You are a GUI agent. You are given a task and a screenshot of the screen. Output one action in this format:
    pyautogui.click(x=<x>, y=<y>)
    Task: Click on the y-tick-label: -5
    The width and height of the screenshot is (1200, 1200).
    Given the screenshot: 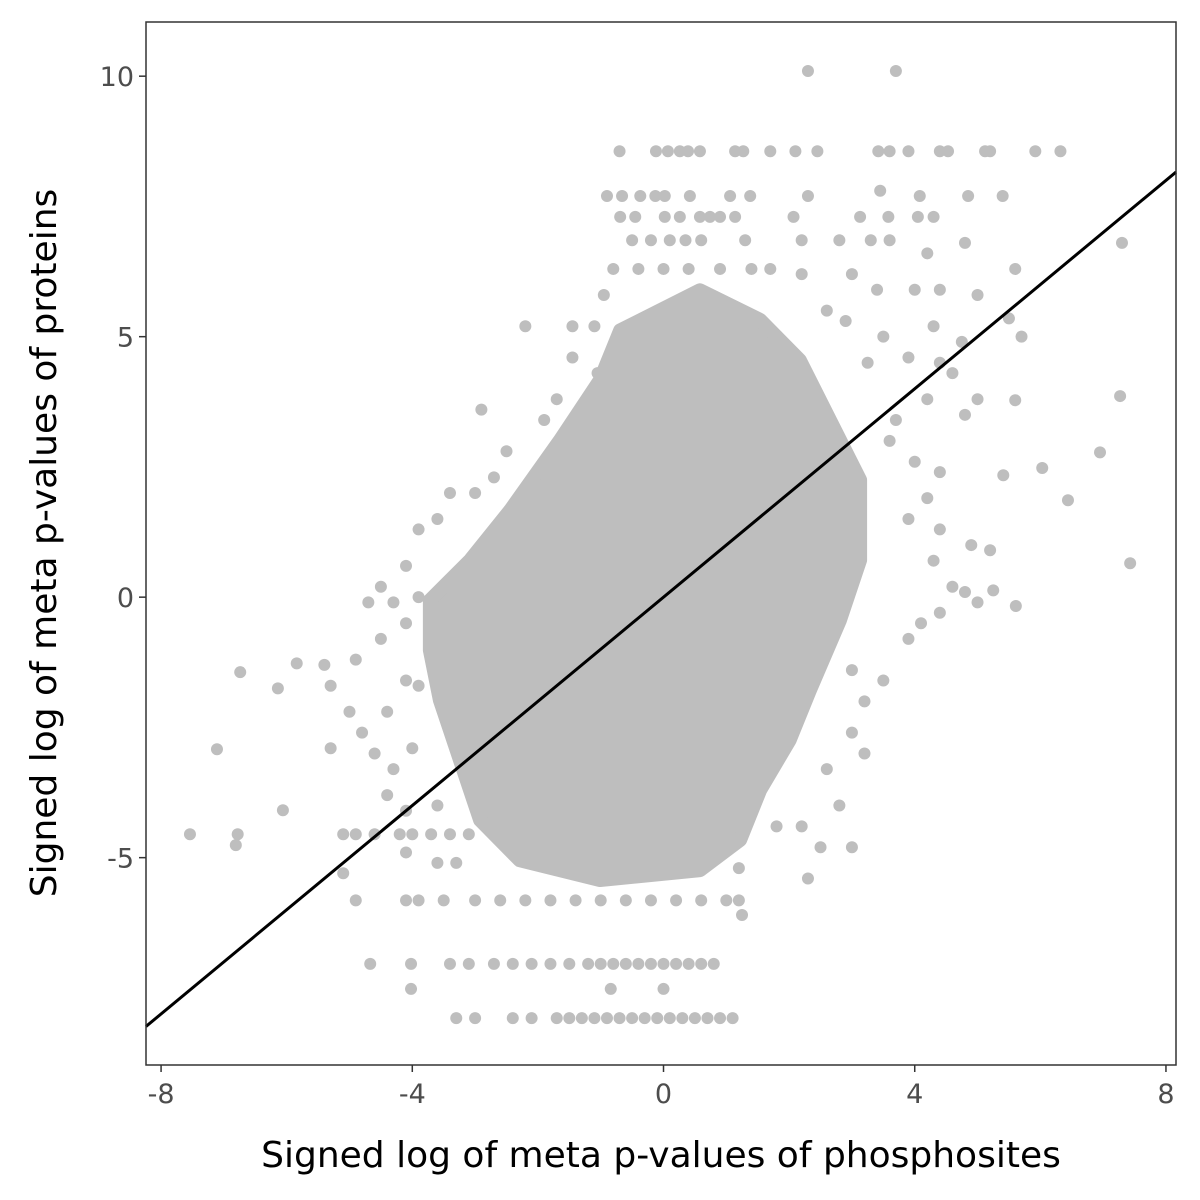 What is the action you would take?
    pyautogui.click(x=120, y=859)
    